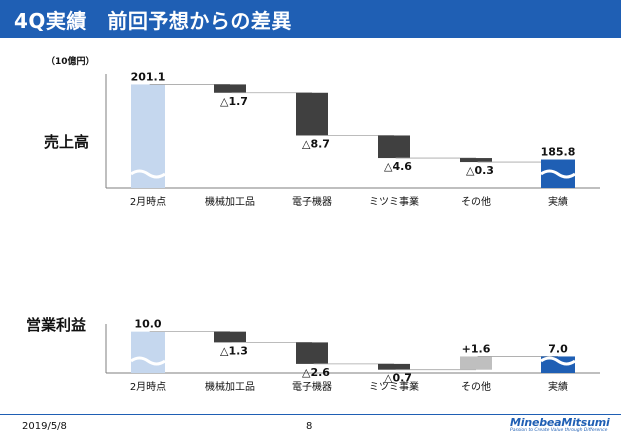 Image resolution: width=621 pixels, height=438 pixels. Describe the element at coordinates (56, 325) in the screenshot. I see `chart-label-operating-profit: 営業利益` at that location.